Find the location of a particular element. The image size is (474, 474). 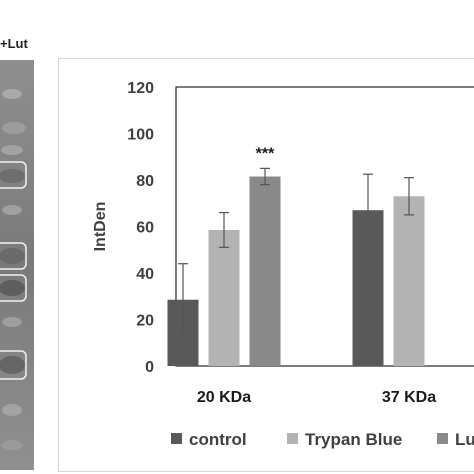

category-label: 20 KDa is located at coordinates (224, 397).